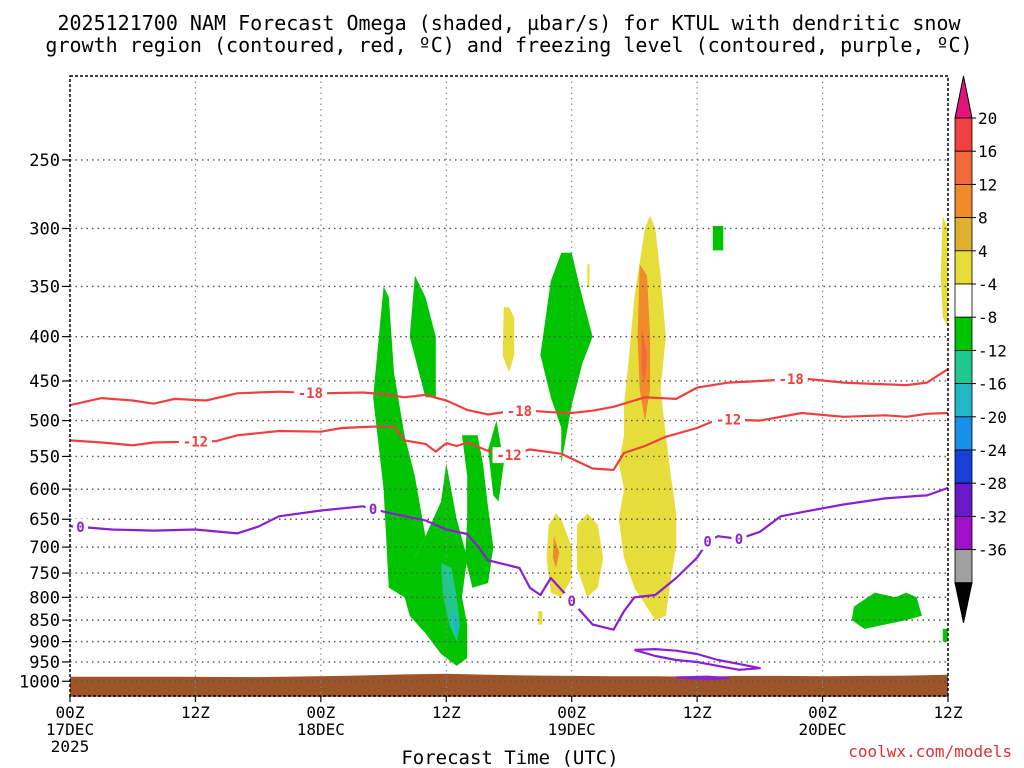 This screenshot has width=1024, height=768. What do you see at coordinates (987, 151) in the screenshot?
I see `colorbar-label: 16` at bounding box center [987, 151].